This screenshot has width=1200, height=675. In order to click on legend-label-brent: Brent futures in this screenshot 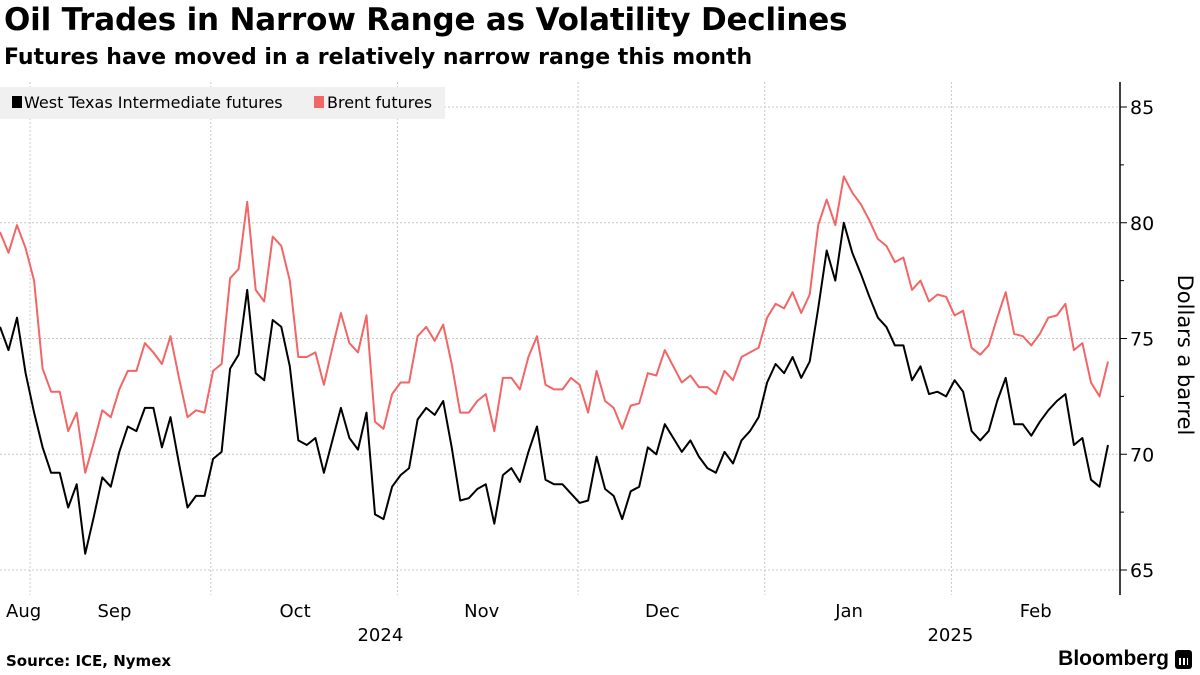, I will do `click(379, 102)`.